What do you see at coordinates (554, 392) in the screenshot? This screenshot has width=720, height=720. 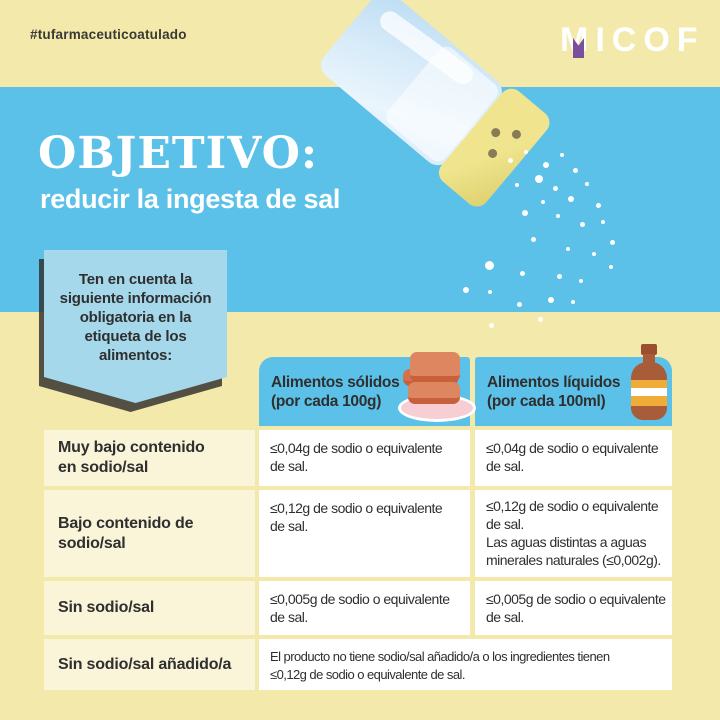 I see `column-header-label: Alimentos líquidos (por cada 100ml)` at bounding box center [554, 392].